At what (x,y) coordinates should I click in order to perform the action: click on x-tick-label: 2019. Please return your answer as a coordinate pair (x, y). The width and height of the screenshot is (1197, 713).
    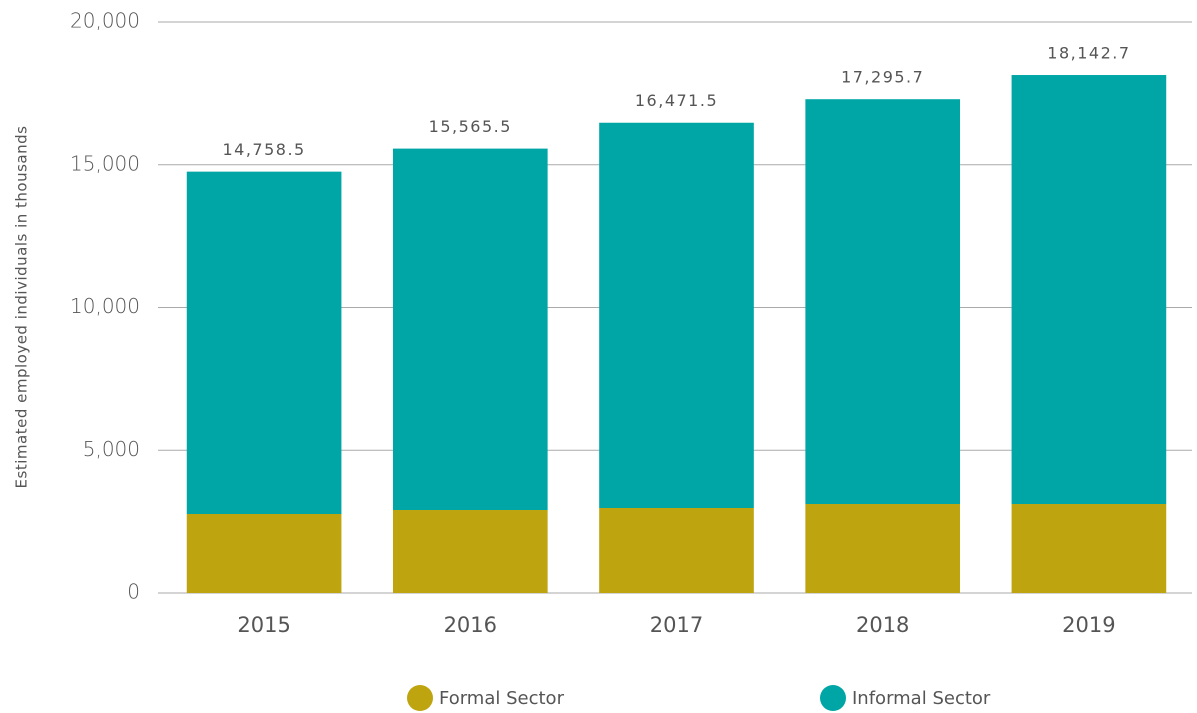
    Looking at the image, I should click on (1088, 625).